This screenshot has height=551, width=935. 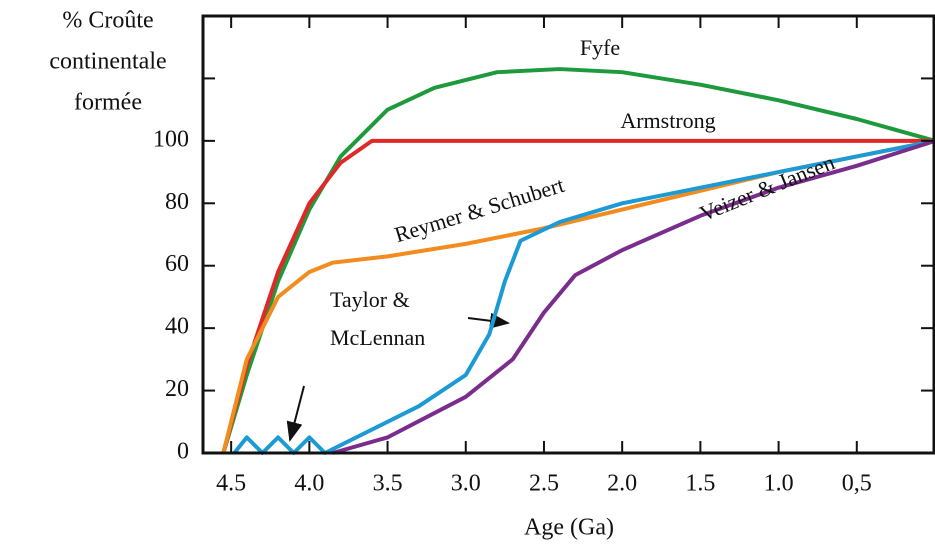 I want to click on x-tick-label: 0,5, so click(x=857, y=484).